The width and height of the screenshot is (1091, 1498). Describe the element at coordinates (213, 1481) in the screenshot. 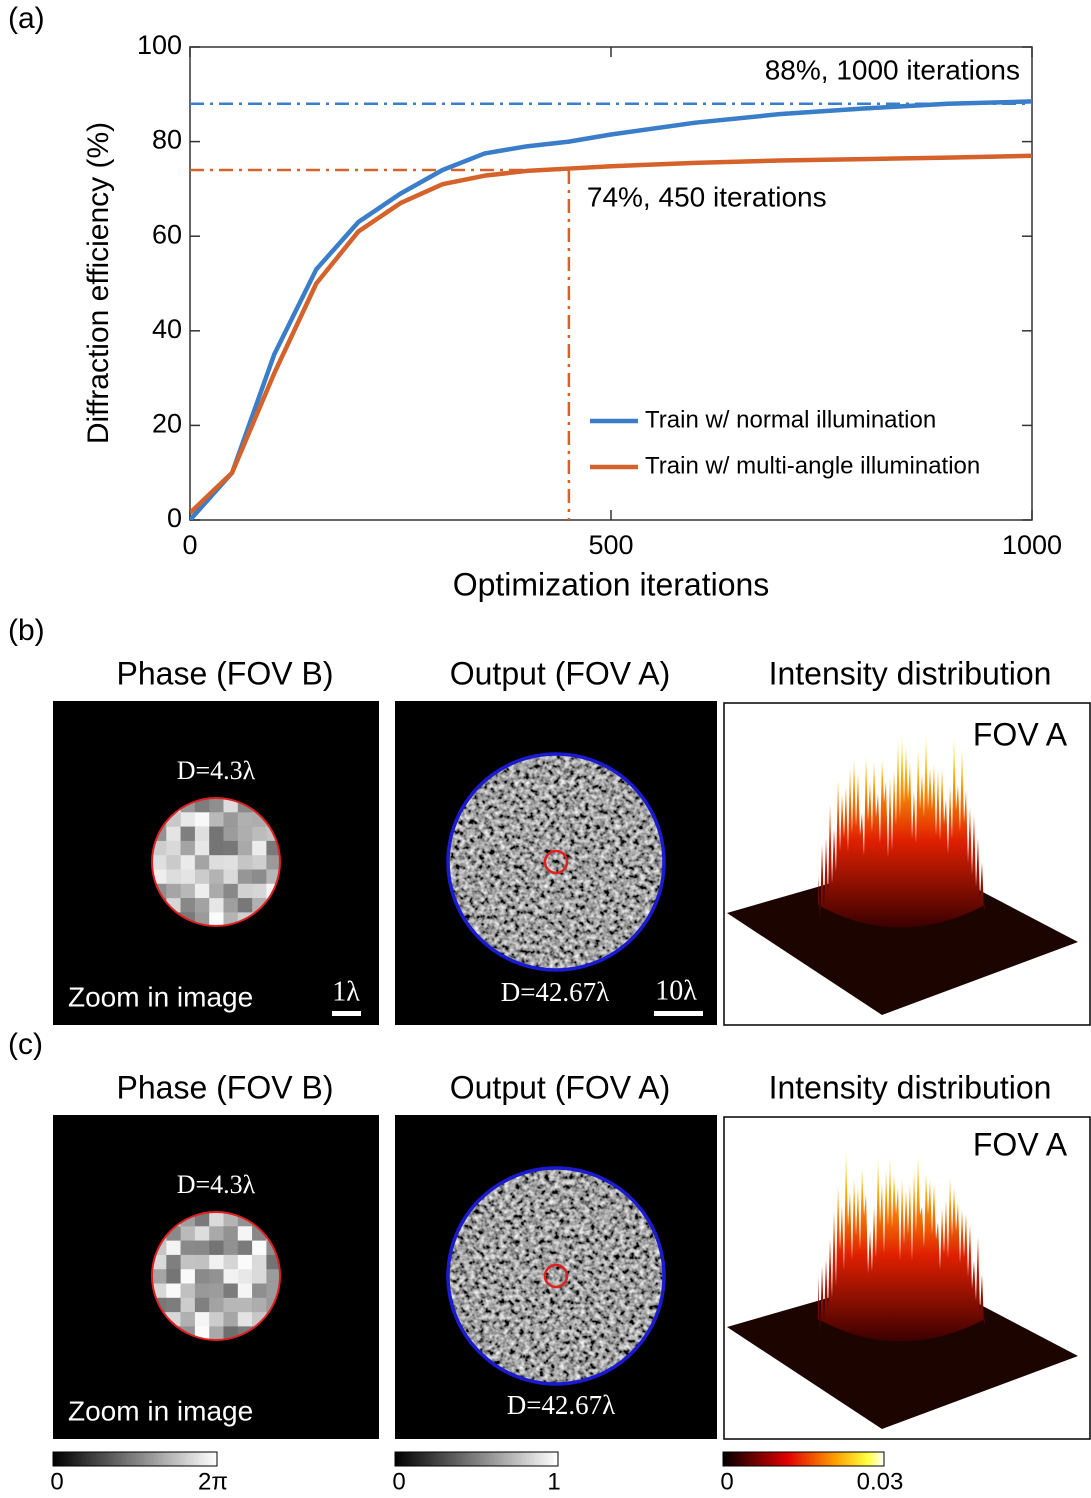

I see `colorbar-max: 2π` at that location.